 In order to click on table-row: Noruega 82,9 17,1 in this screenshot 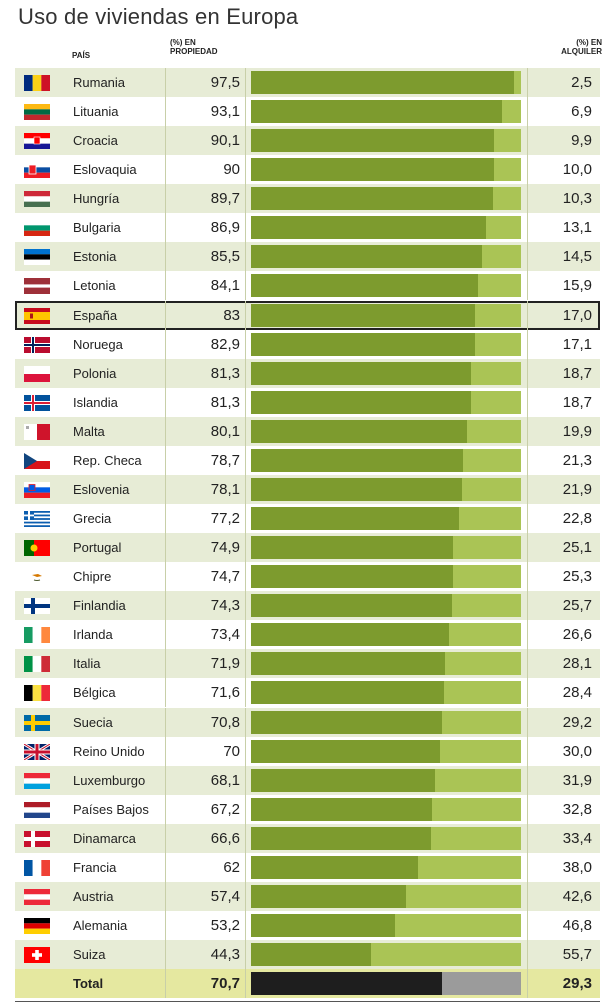, I will do `click(307, 344)`.